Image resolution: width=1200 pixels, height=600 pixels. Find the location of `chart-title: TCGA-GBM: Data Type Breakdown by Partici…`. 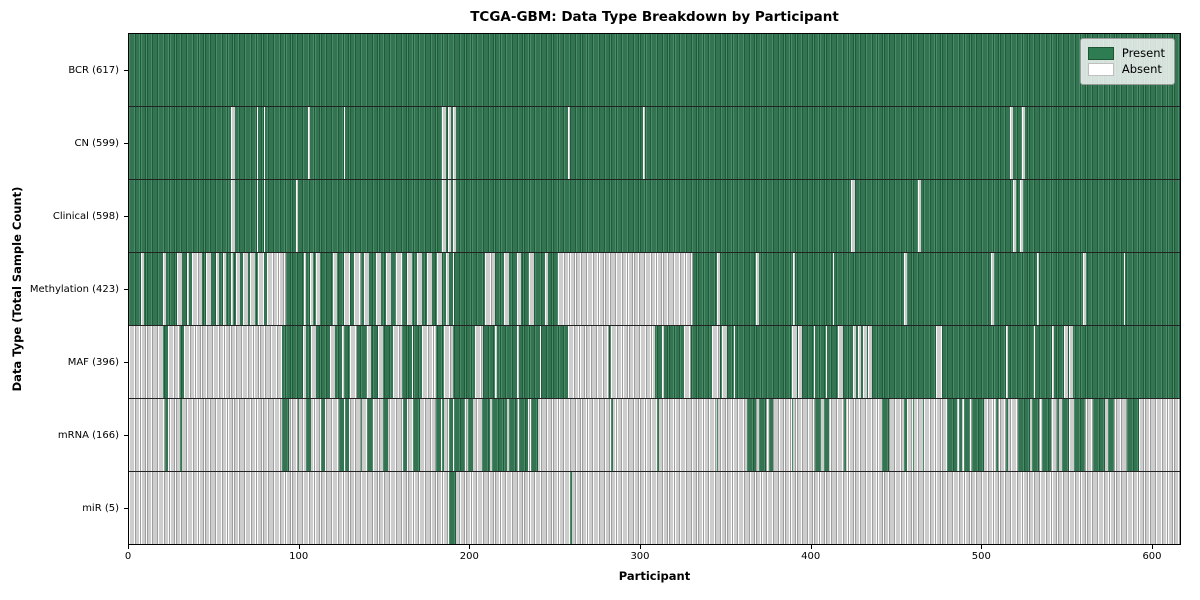

chart-title: TCGA-GBM: Data Type Breakdown by Partici… is located at coordinates (654, 17).